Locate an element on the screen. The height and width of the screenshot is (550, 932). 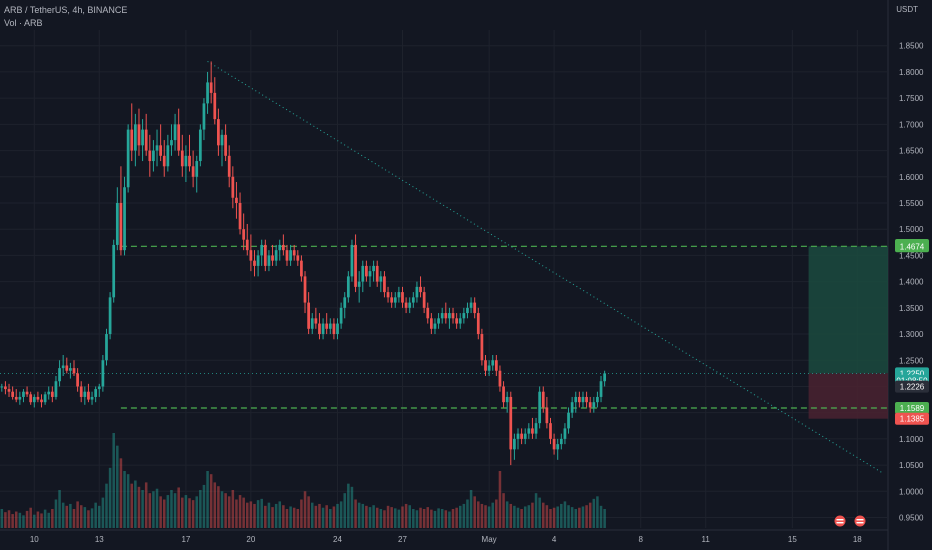
x-tick-label: 13 is located at coordinates (99, 539).